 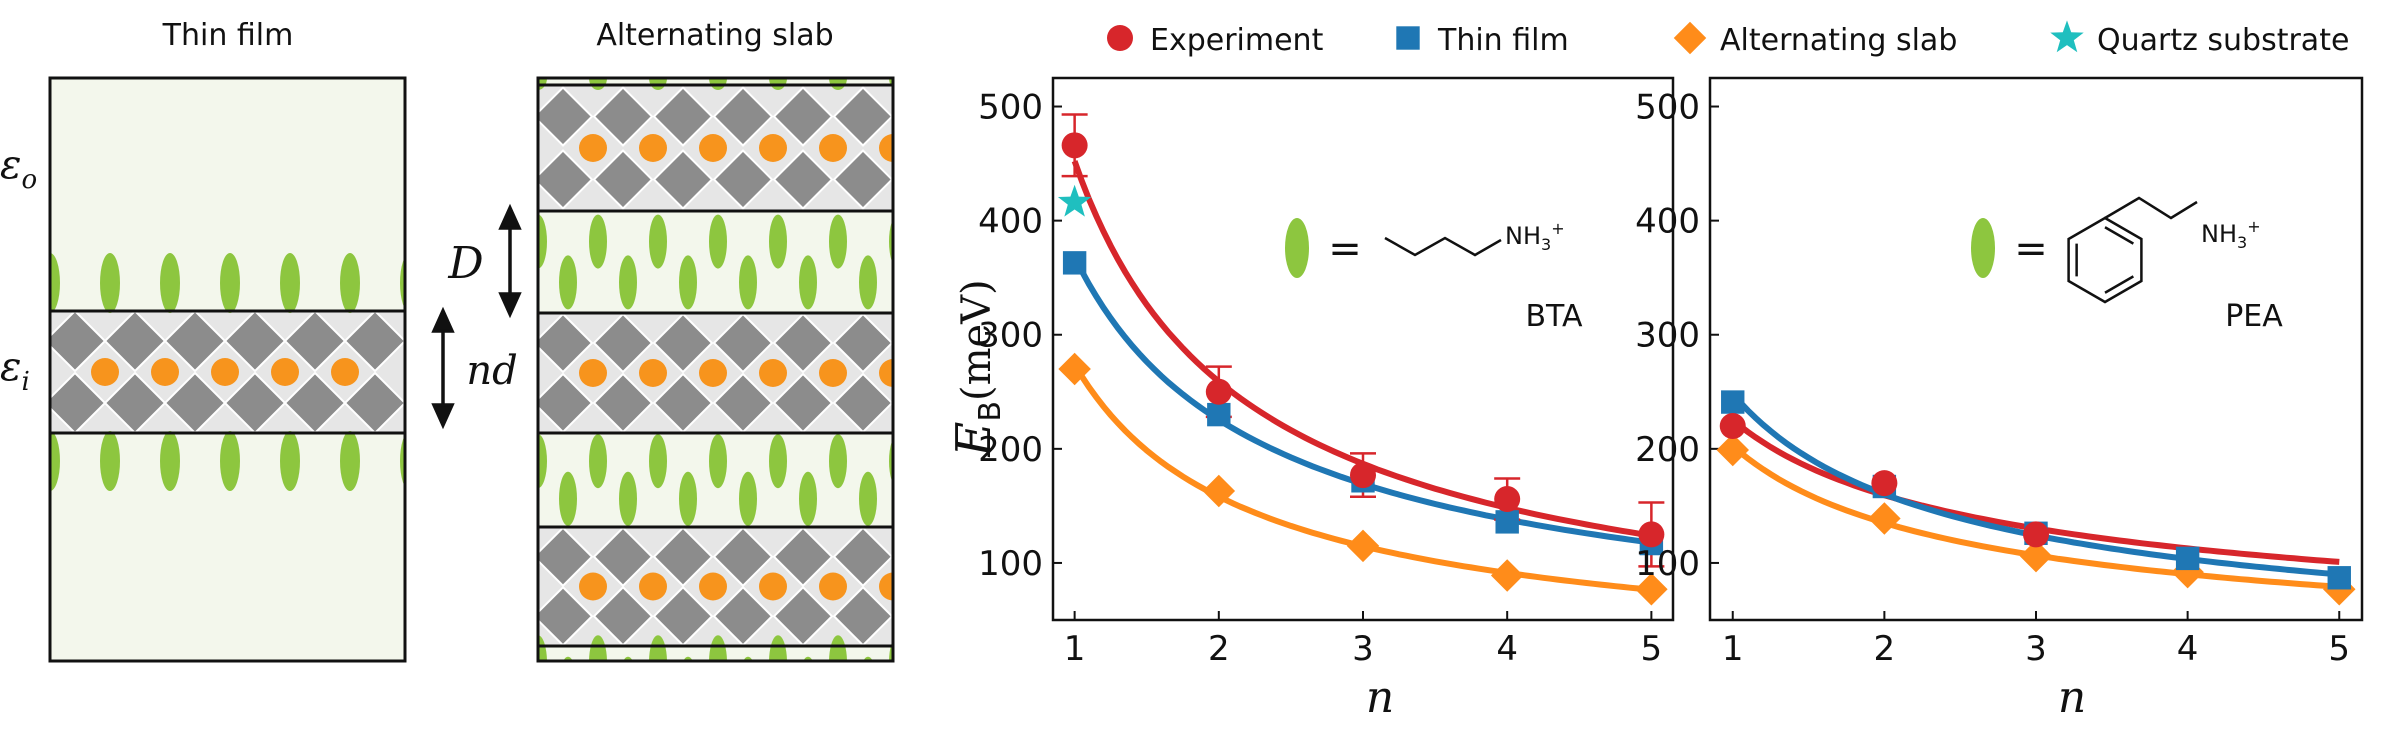 What do you see at coordinates (2036, 649) in the screenshot?
I see `x-tick-label: 3` at bounding box center [2036, 649].